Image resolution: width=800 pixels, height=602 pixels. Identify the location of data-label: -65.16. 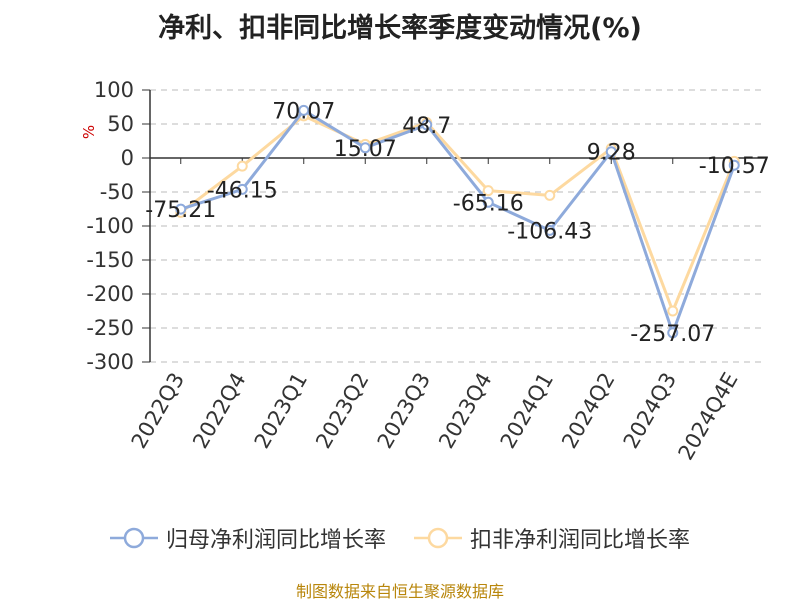
(488, 203).